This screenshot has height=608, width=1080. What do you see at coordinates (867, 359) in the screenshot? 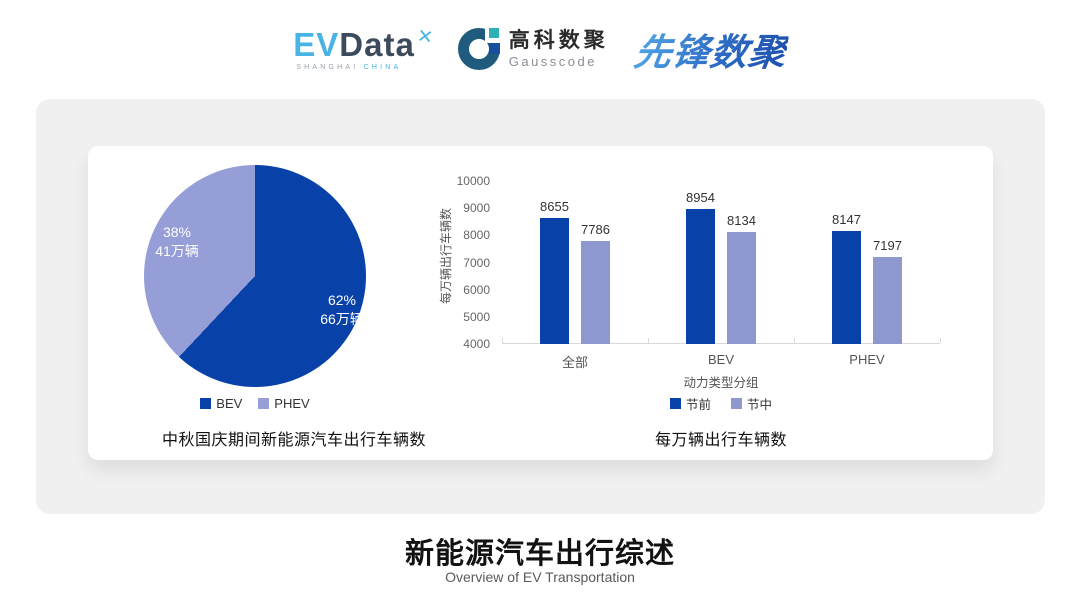
I see `category-label: PHEV` at bounding box center [867, 359].